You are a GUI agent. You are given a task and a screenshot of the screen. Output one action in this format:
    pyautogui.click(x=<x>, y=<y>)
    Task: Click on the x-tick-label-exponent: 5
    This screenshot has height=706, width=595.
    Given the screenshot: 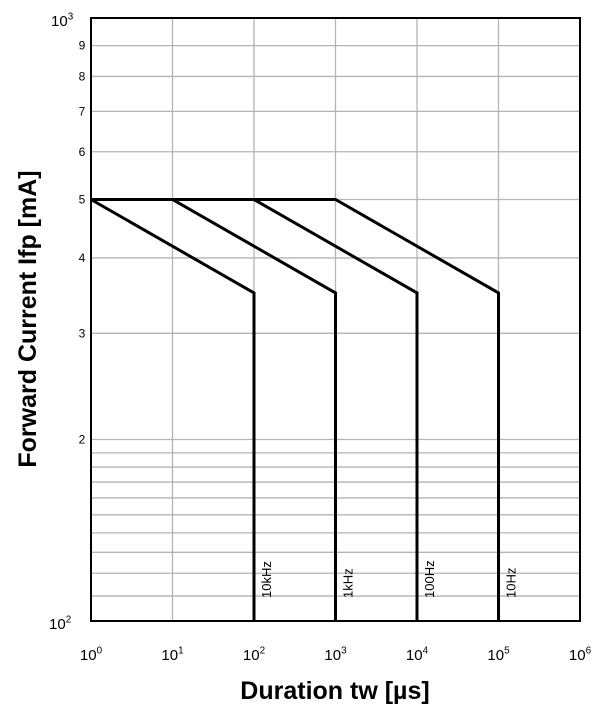 What is the action you would take?
    pyautogui.click(x=507, y=650)
    